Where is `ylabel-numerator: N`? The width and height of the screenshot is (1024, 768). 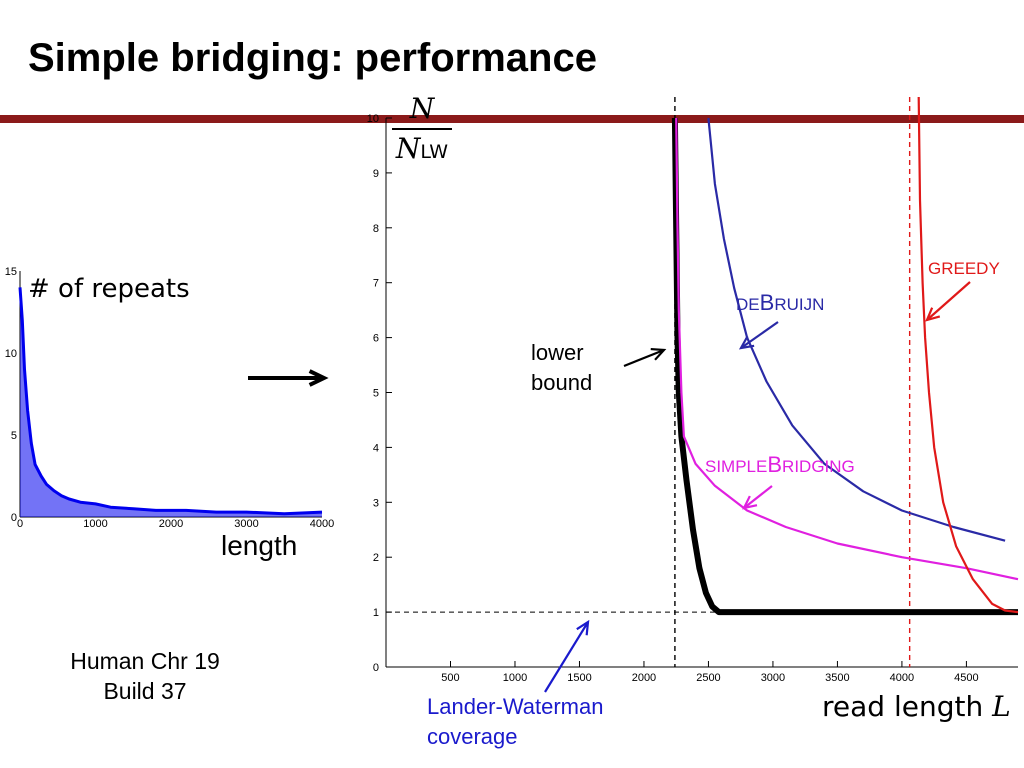
ylabel-numerator: N is located at coordinates (422, 108).